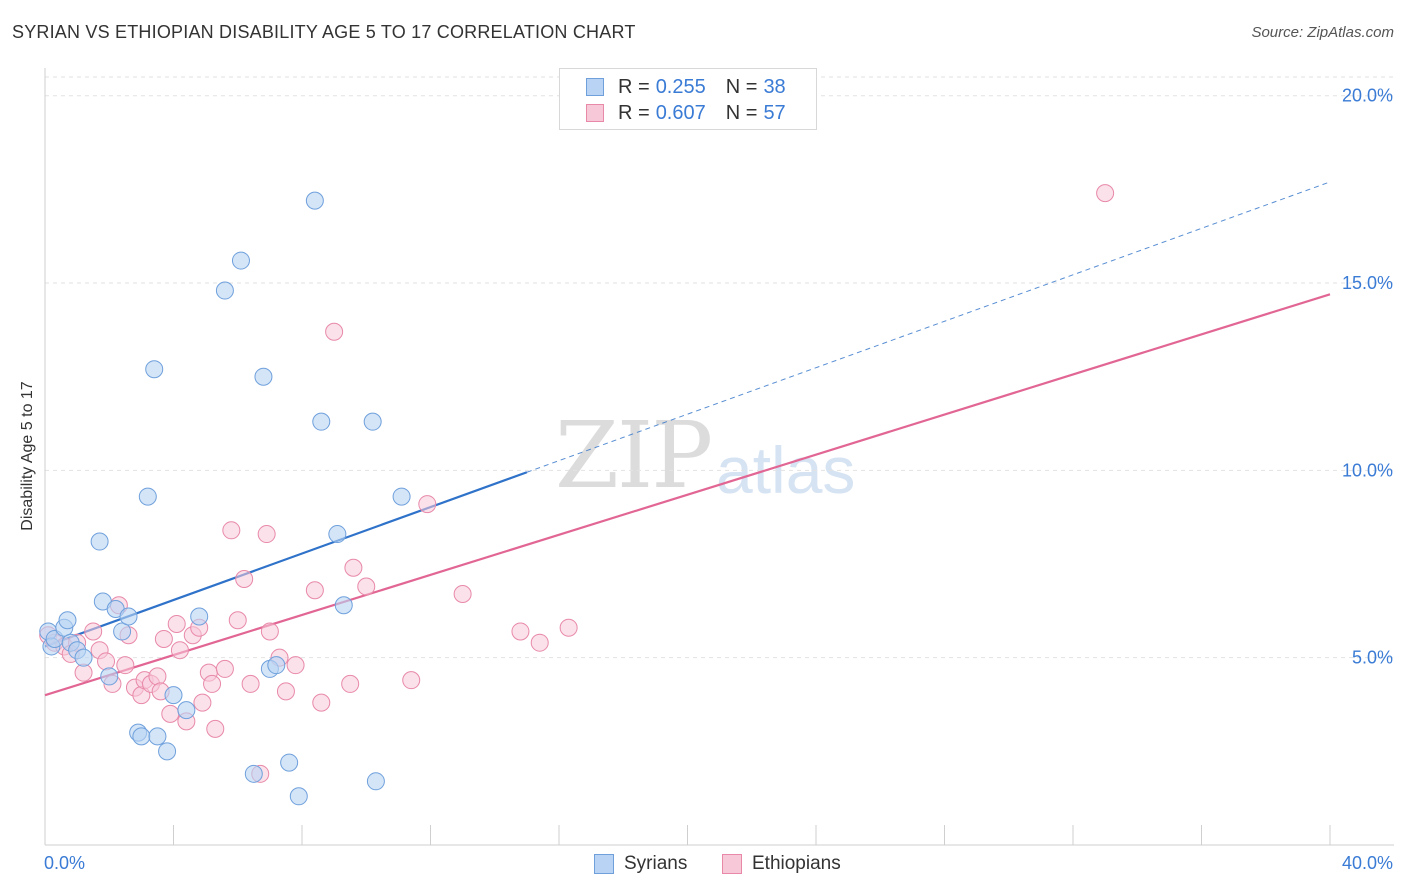 This screenshot has height=892, width=1406. Describe the element at coordinates (680, 86) in the screenshot. I see `r-value: 0.255` at that location.